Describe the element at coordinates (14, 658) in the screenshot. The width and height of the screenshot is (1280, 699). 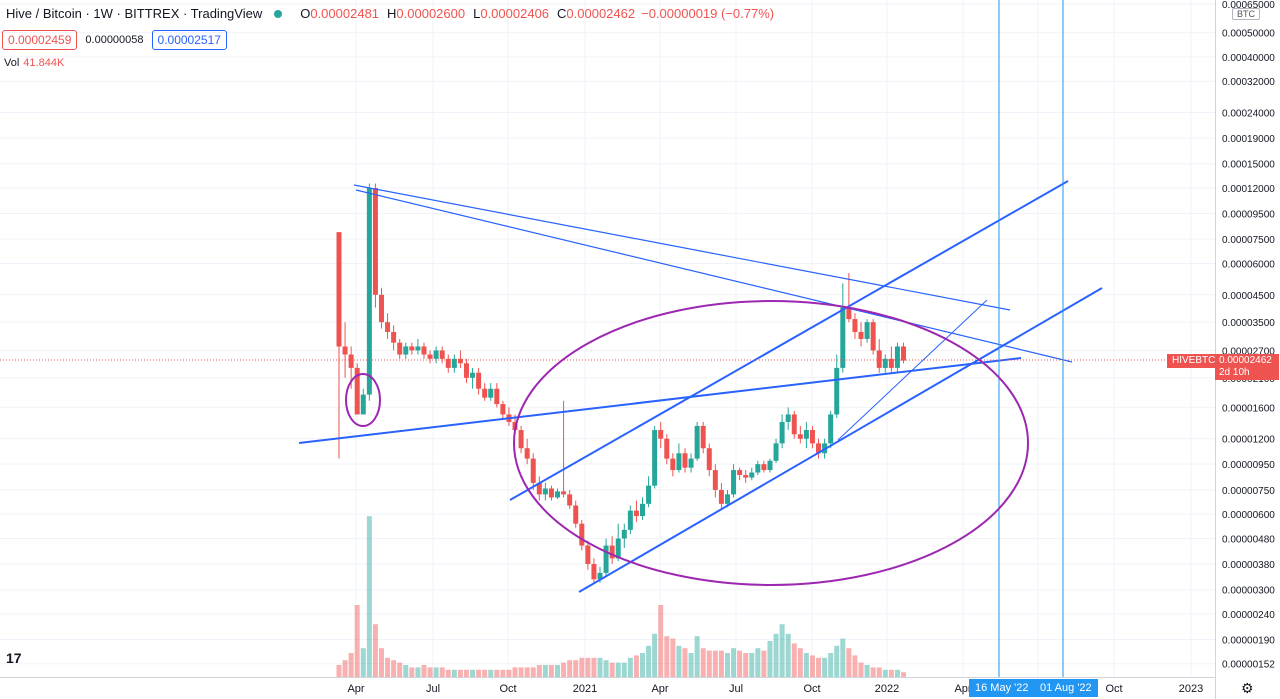
I see `tradingview-logo-icon: 17` at that location.